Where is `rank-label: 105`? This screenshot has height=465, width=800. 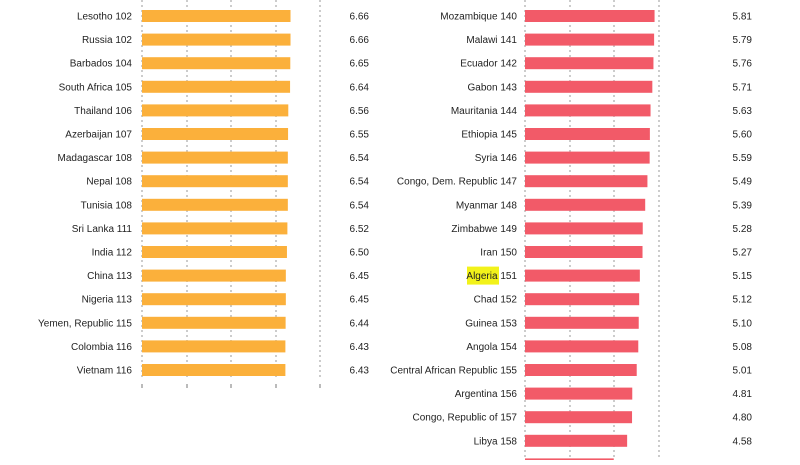 rank-label: 105 is located at coordinates (123, 87).